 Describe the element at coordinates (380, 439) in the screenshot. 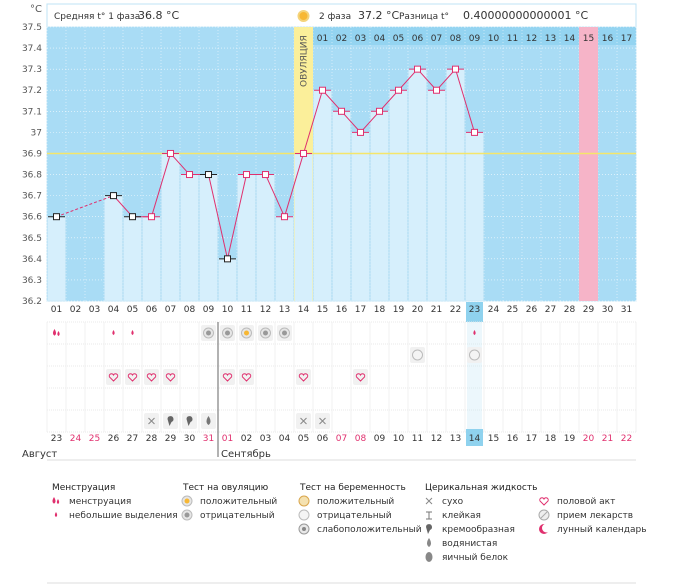

I see `calendar-date-label: 09` at that location.